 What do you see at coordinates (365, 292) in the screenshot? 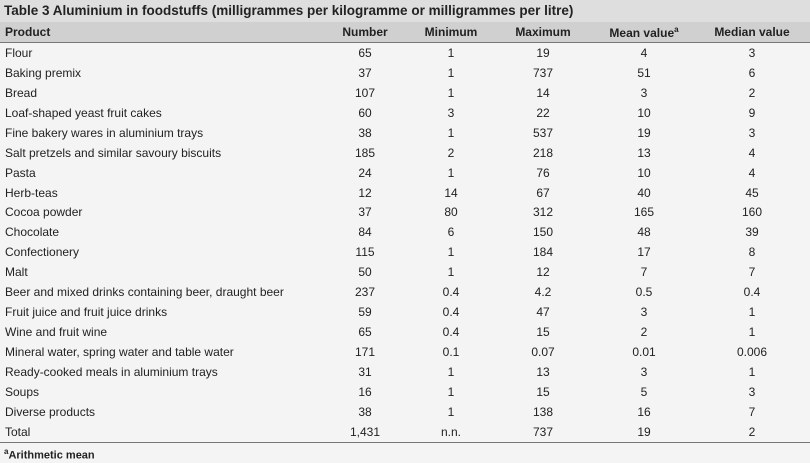
I see `table-cell: 237` at bounding box center [365, 292].